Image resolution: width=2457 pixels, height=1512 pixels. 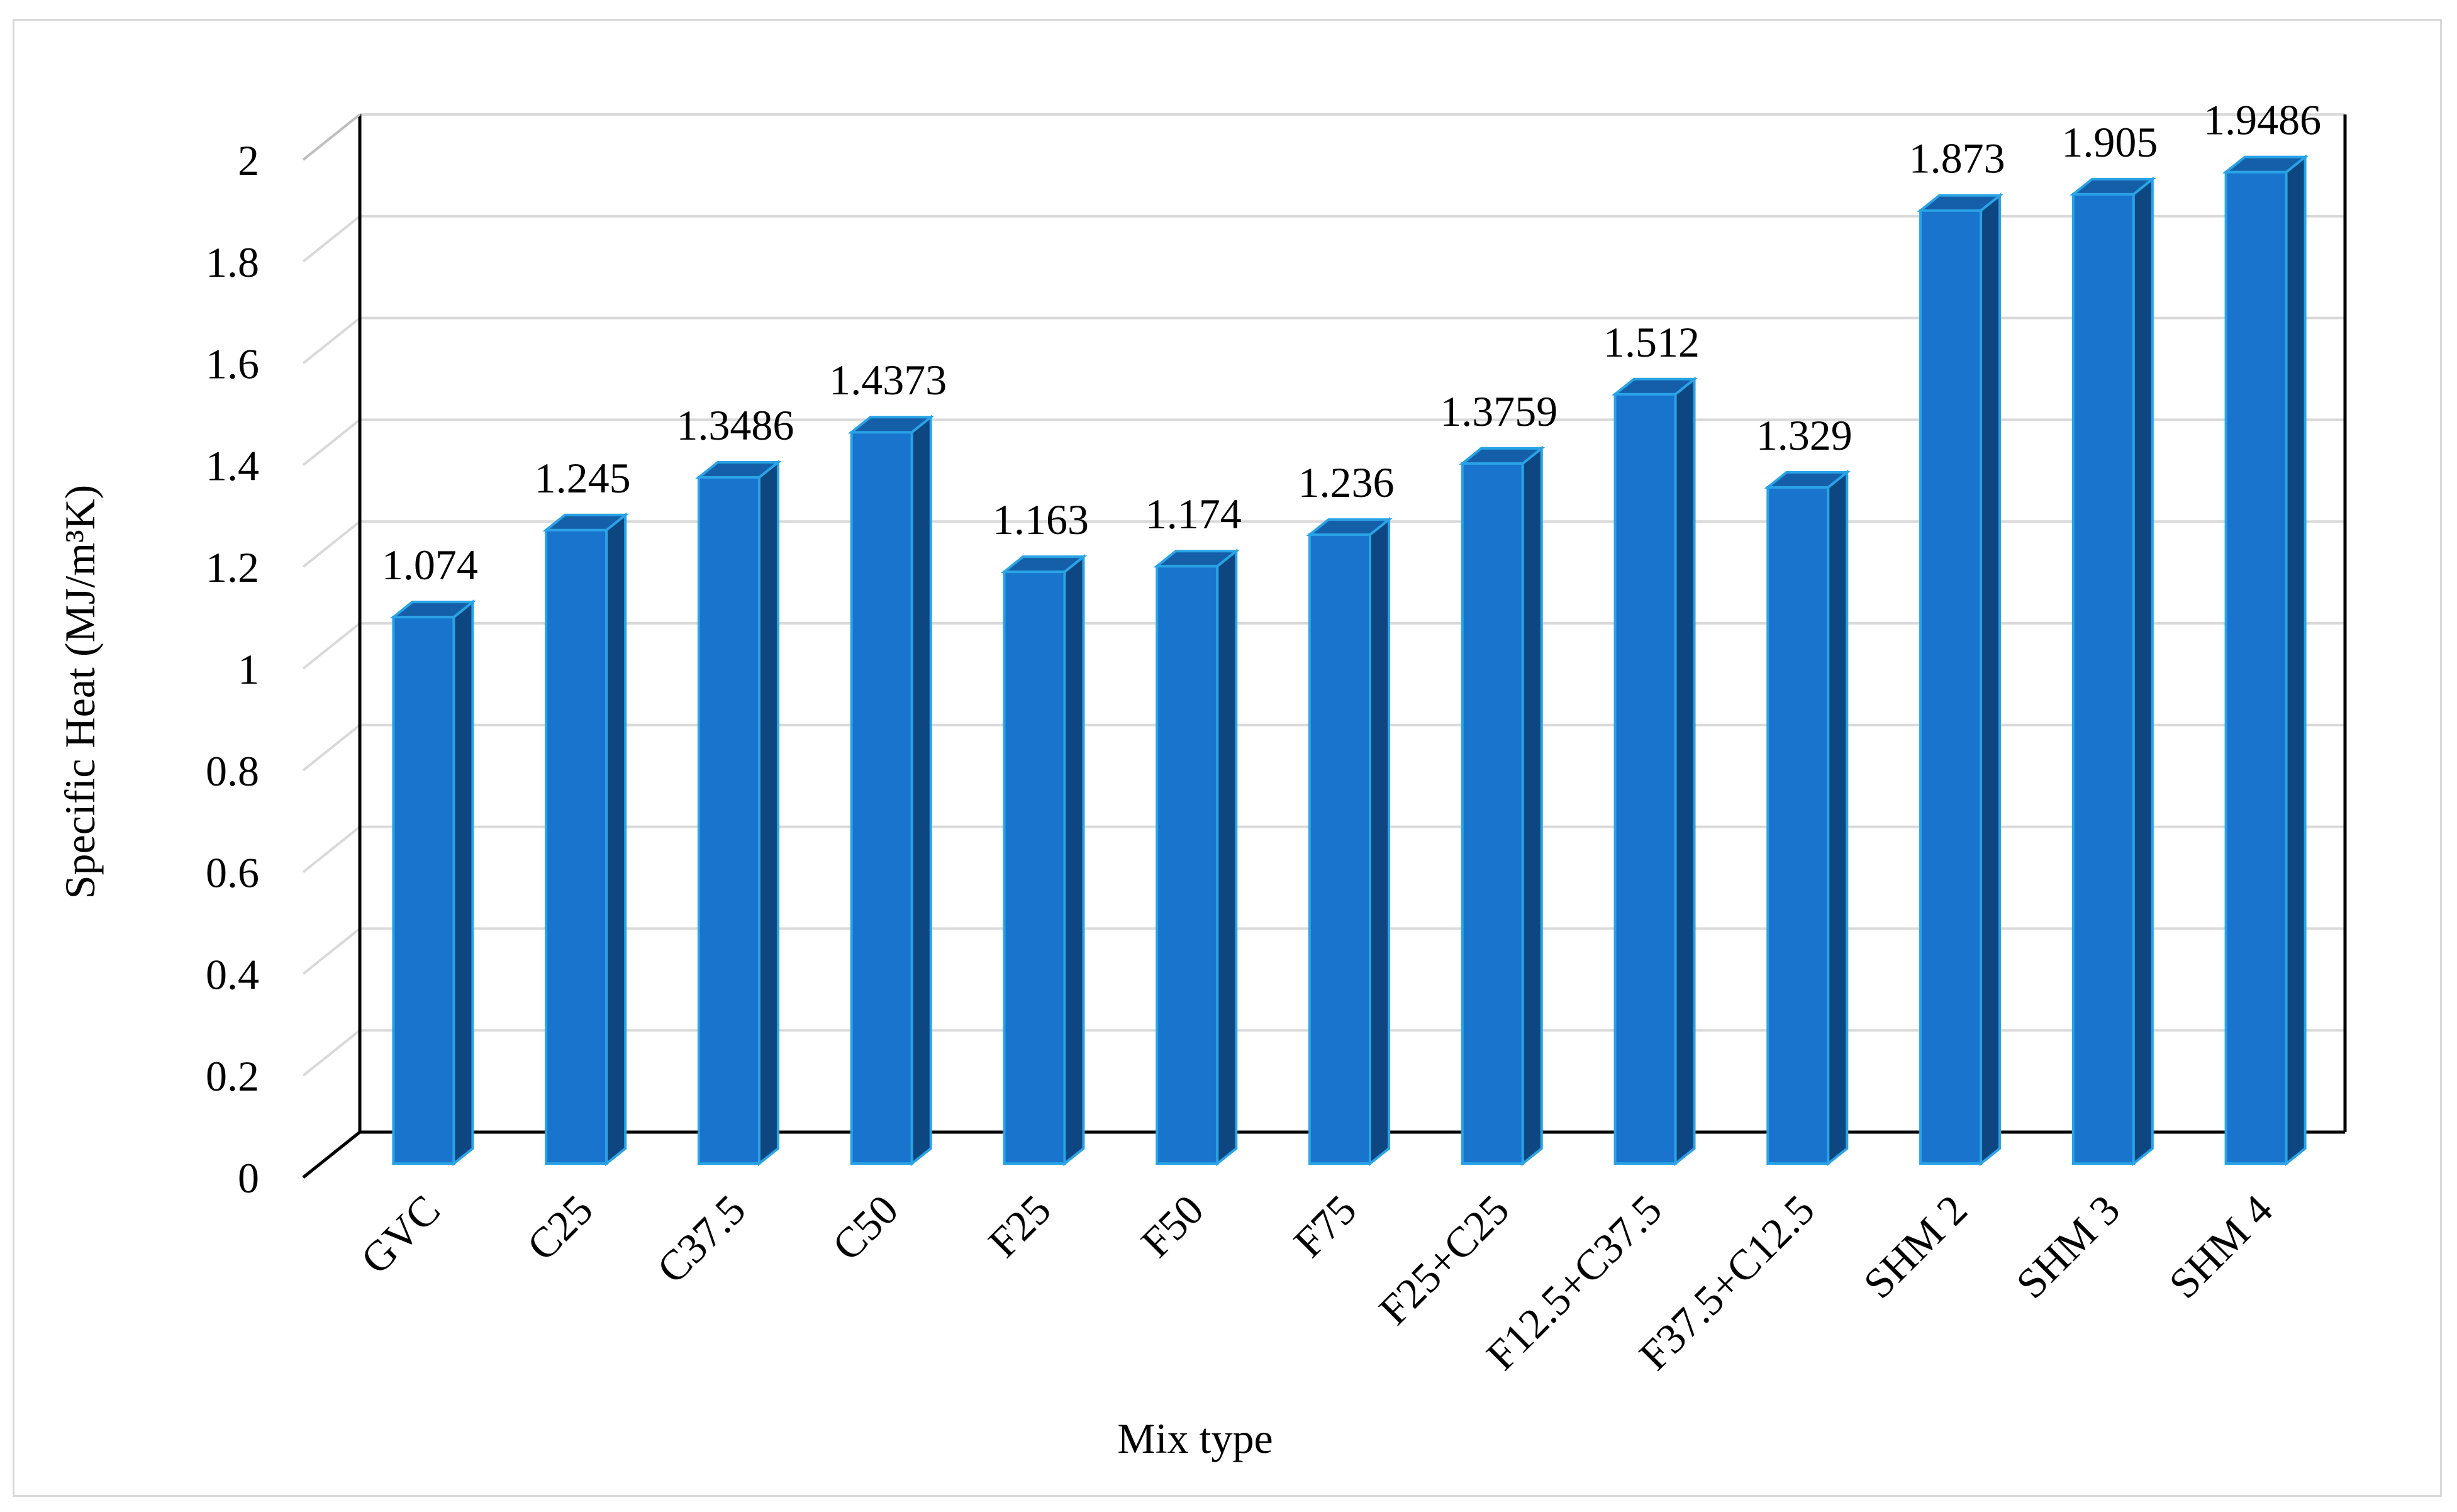 What do you see at coordinates (2068, 1247) in the screenshot?
I see `x-tick-label: SHM 3` at bounding box center [2068, 1247].